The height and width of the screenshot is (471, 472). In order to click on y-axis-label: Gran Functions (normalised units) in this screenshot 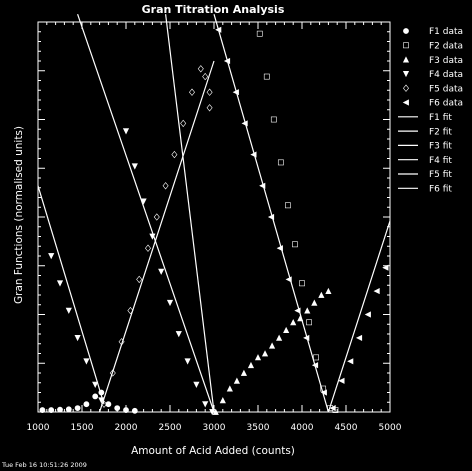, I will do `click(19, 215)`.